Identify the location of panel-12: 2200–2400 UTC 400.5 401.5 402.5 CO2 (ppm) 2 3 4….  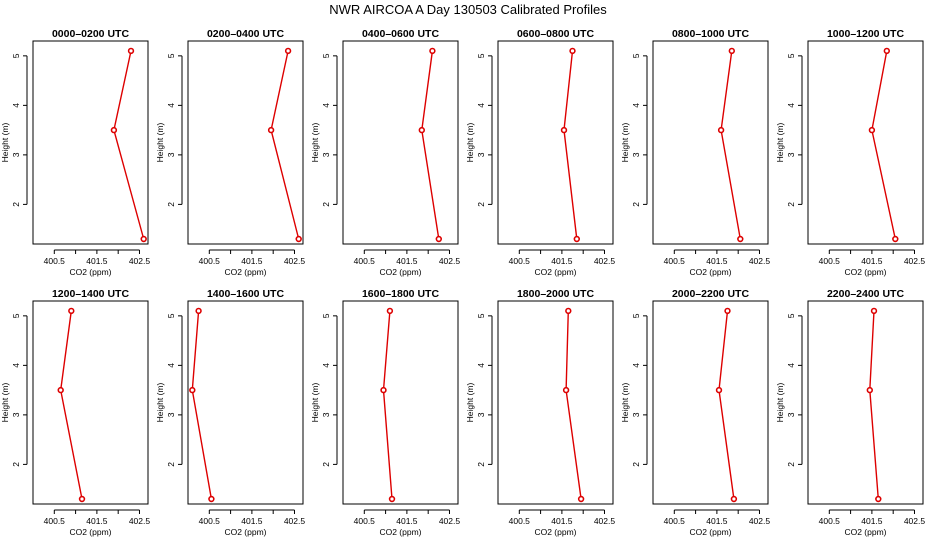
(850, 412).